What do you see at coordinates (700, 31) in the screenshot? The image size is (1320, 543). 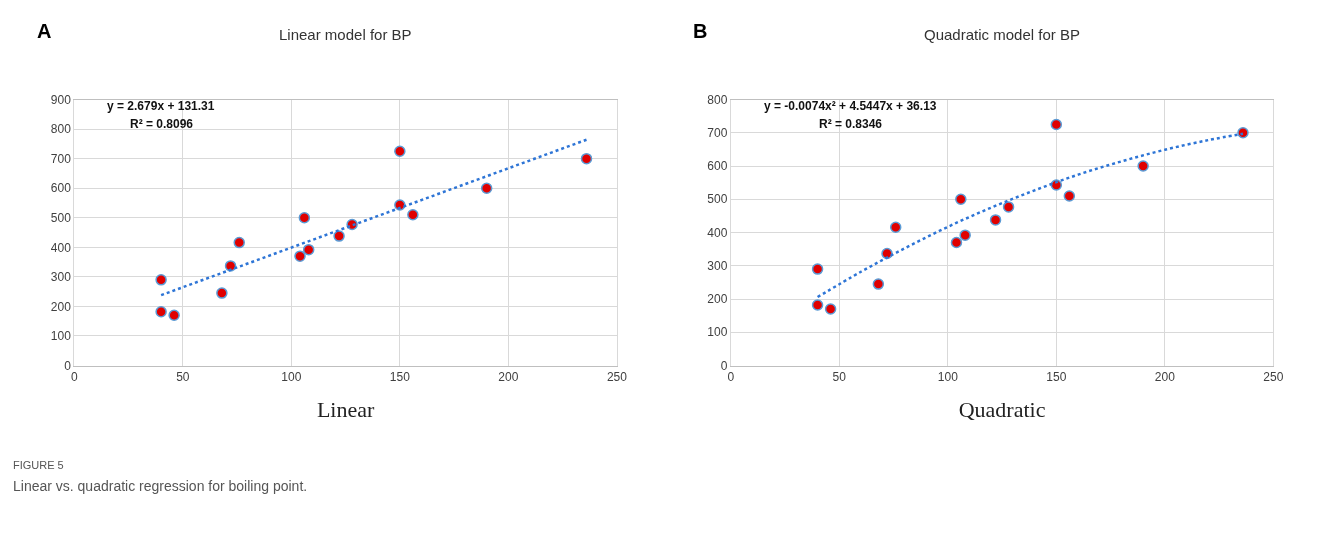 I see `text: B` at bounding box center [700, 31].